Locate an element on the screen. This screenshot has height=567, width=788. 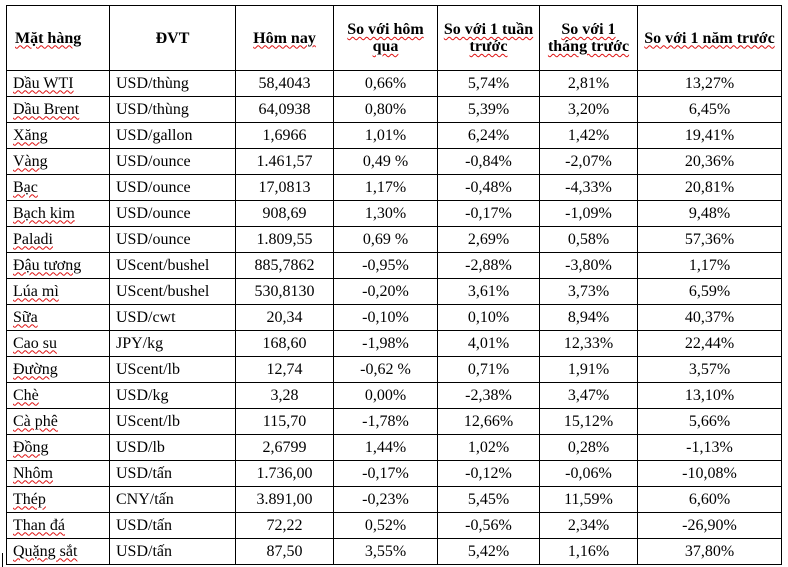
cell-vs-year: 37,80% is located at coordinates (709, 551).